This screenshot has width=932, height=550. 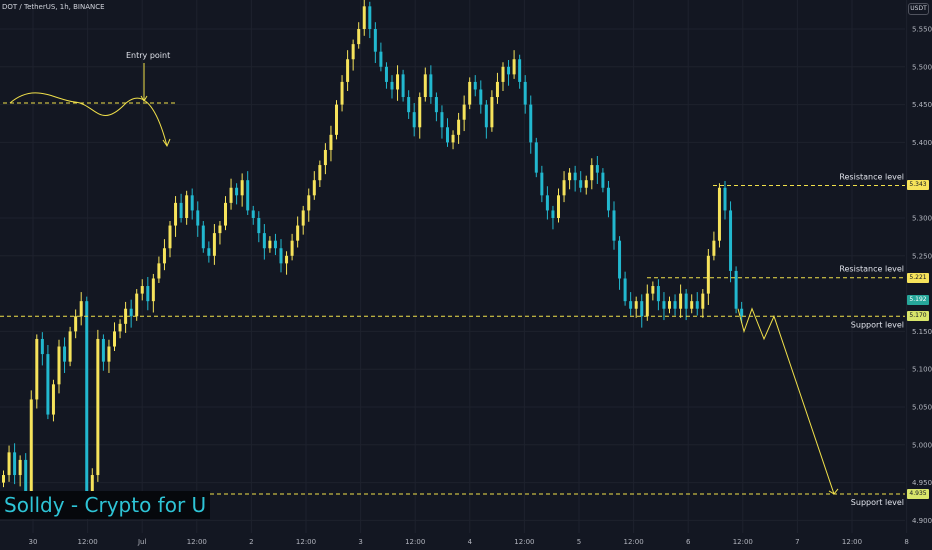 What do you see at coordinates (922, 445) in the screenshot?
I see `price-tick-label: 5.000` at bounding box center [922, 445].